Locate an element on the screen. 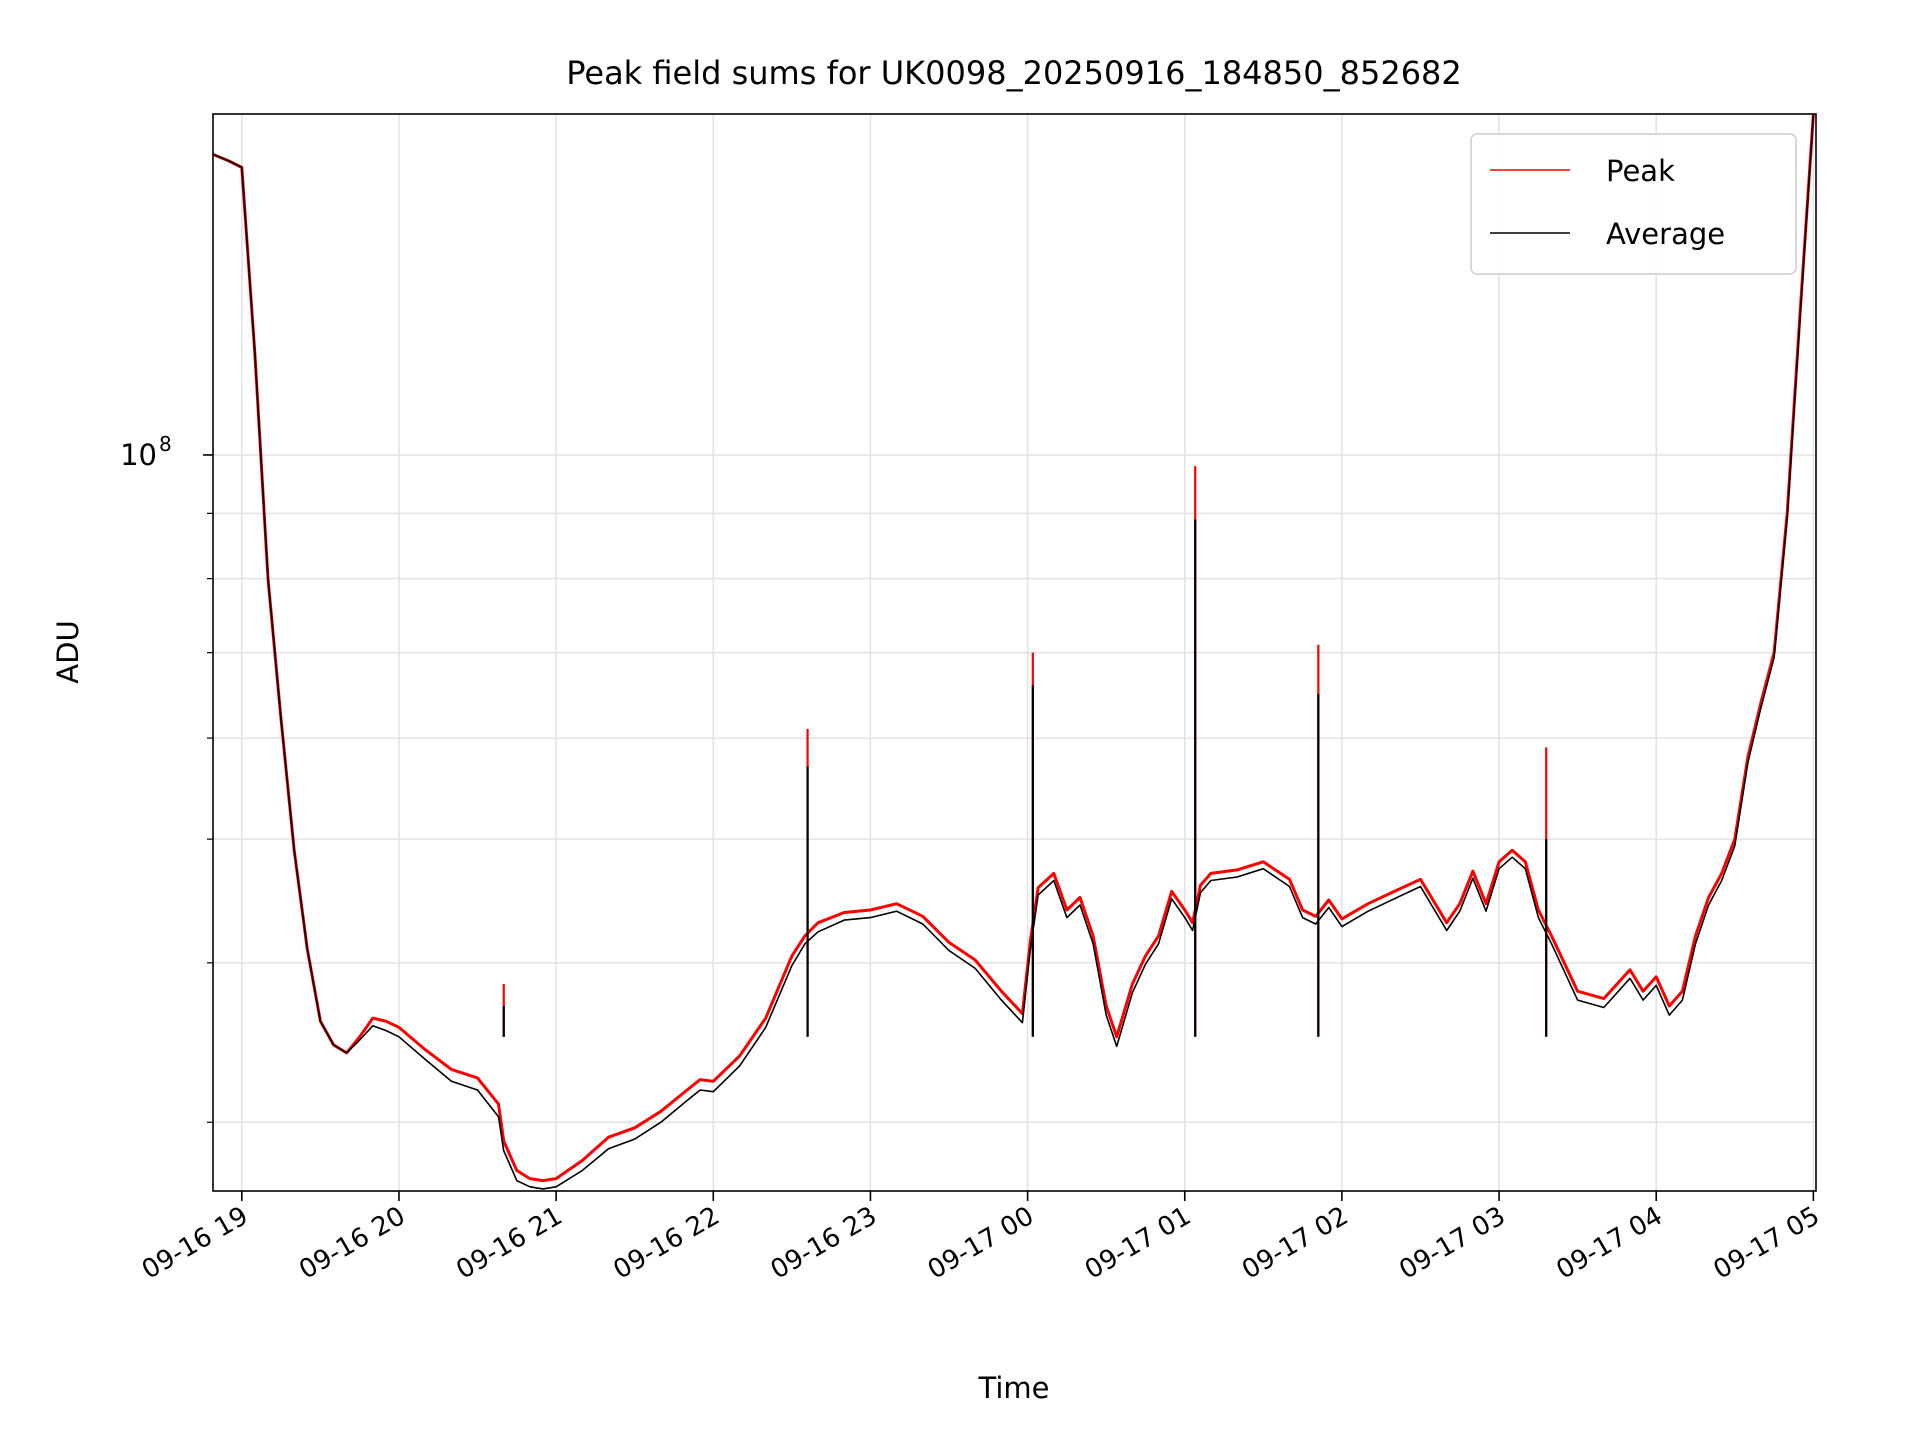 The width and height of the screenshot is (1920, 1440). y-tick-label-base: 10 is located at coordinates (138, 455).